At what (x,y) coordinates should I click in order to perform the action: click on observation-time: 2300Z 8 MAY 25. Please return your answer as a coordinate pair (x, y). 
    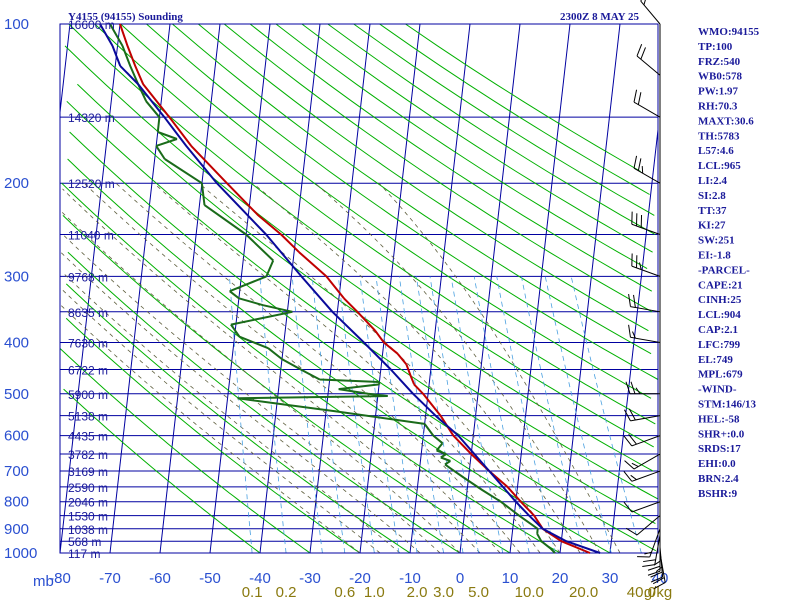
    Looking at the image, I should click on (599, 17).